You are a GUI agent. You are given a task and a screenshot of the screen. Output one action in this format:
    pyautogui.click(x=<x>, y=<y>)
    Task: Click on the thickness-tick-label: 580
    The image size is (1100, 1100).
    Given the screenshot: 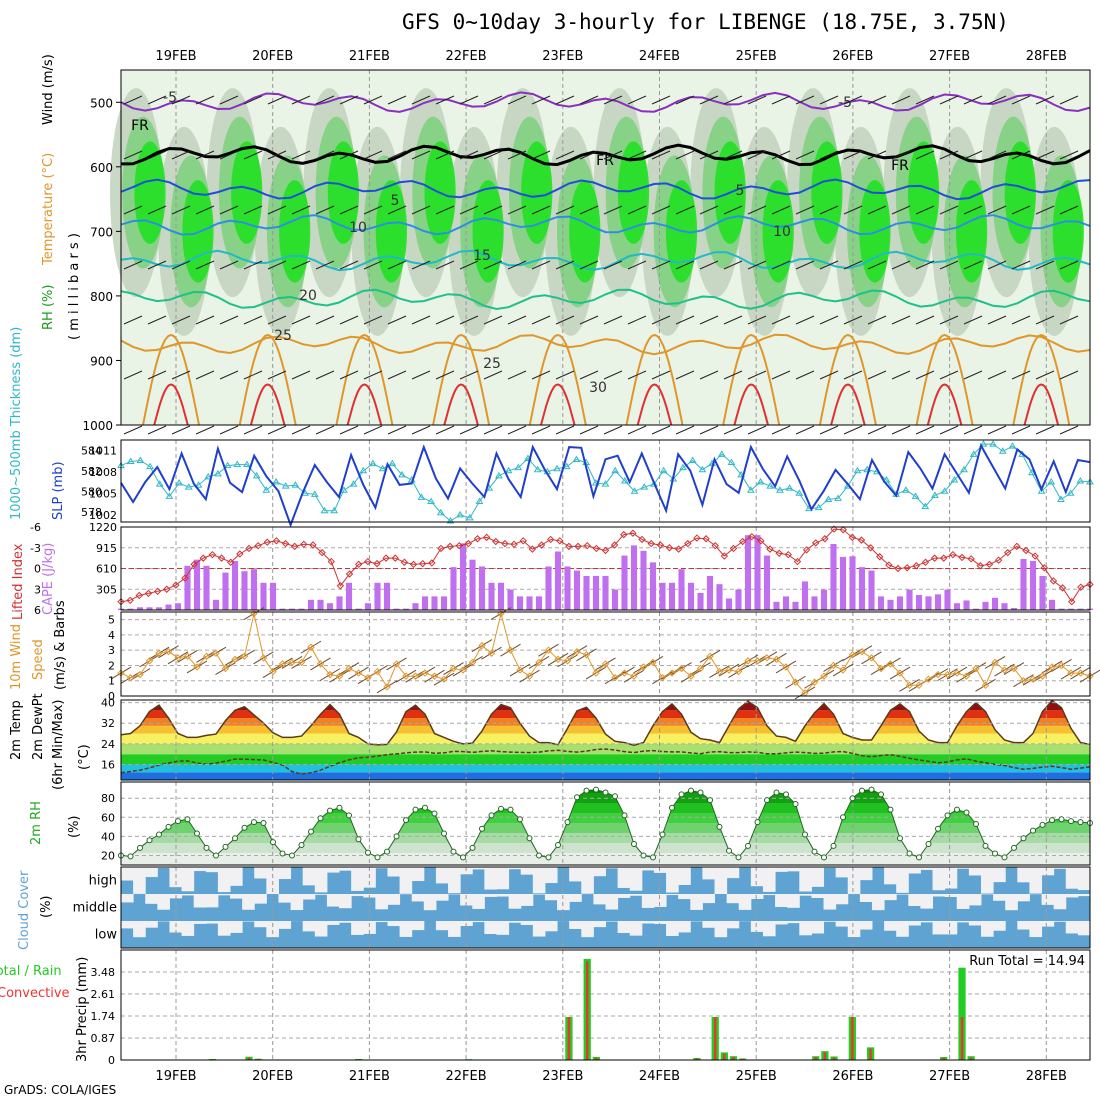 What is the action you would take?
    pyautogui.click(x=91, y=491)
    